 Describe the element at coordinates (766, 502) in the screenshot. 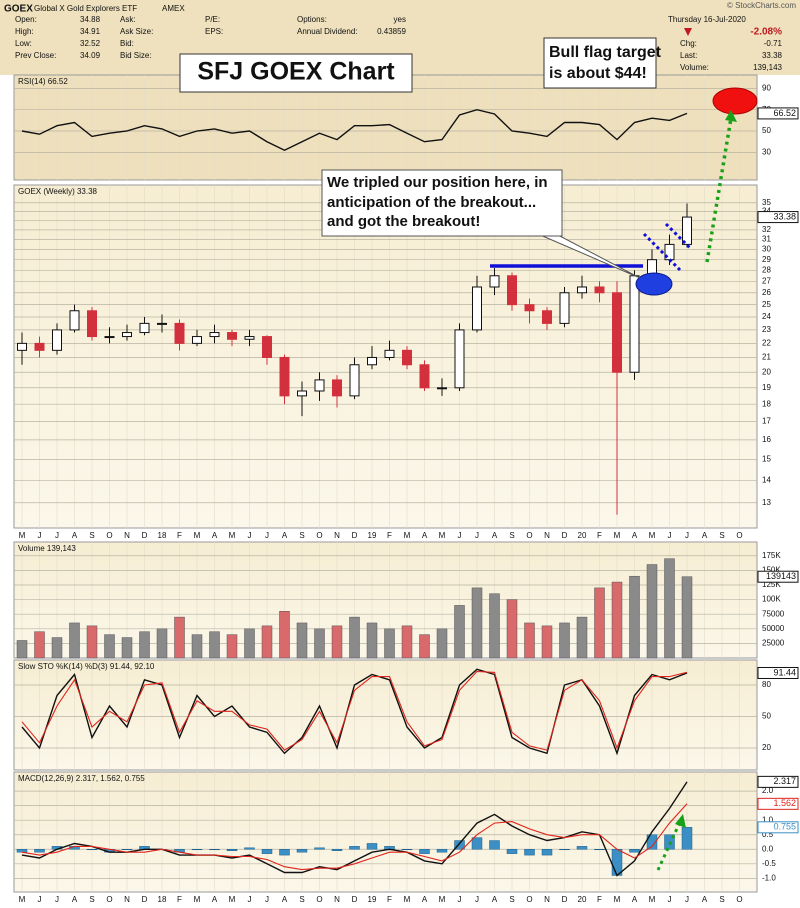

I see `y-tick-label: 13` at that location.